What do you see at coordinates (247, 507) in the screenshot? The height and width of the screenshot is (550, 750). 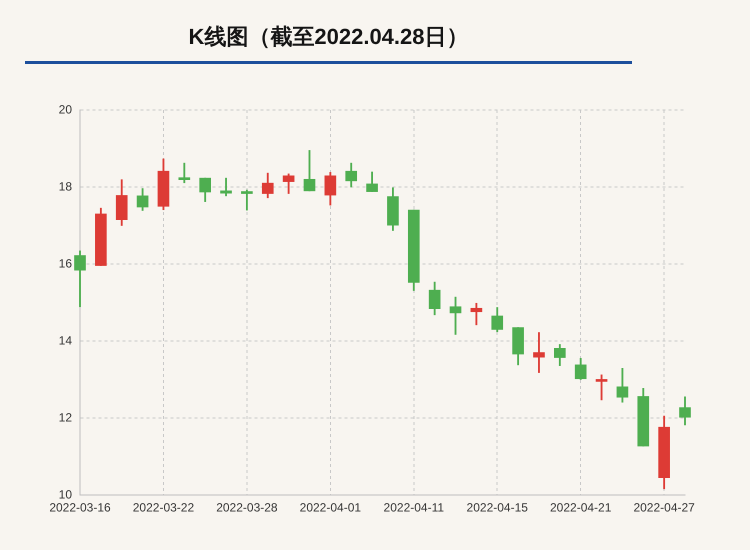 I see `x-tick-label: 2022-03-28` at bounding box center [247, 507].